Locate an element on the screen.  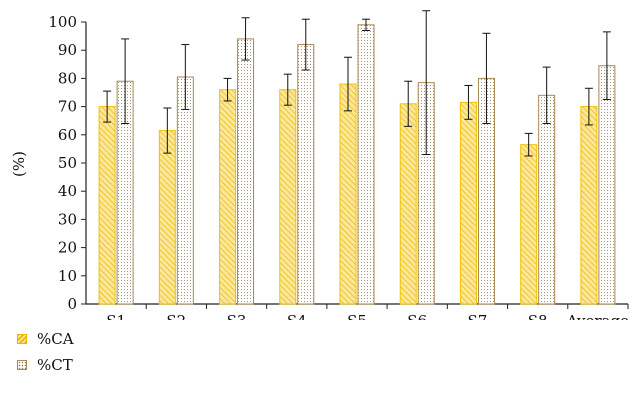
x-tick-label: S3 is located at coordinates (237, 316).